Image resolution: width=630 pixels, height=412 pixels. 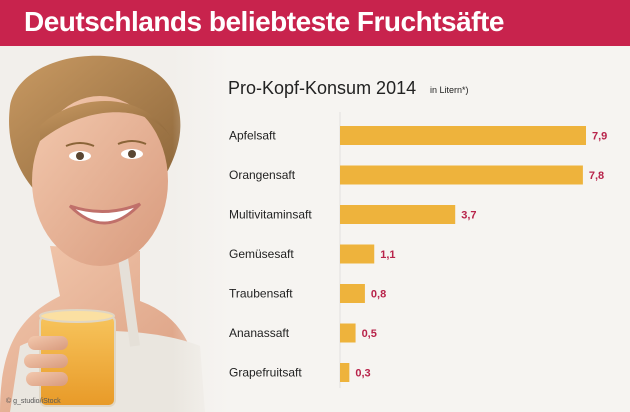 What do you see at coordinates (262, 175) in the screenshot?
I see `category-label: Orangensaft` at bounding box center [262, 175].